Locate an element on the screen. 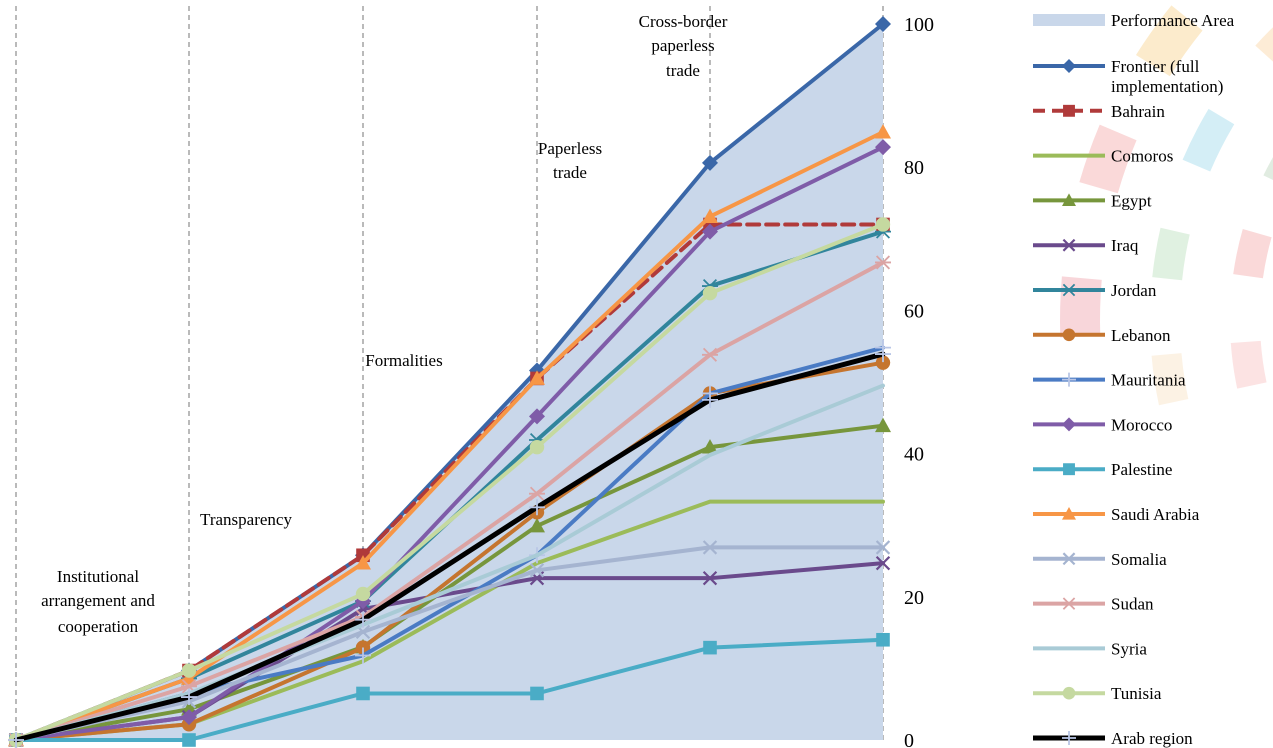  legend-entry-arab-region: Arab region is located at coordinates (1113, 738).